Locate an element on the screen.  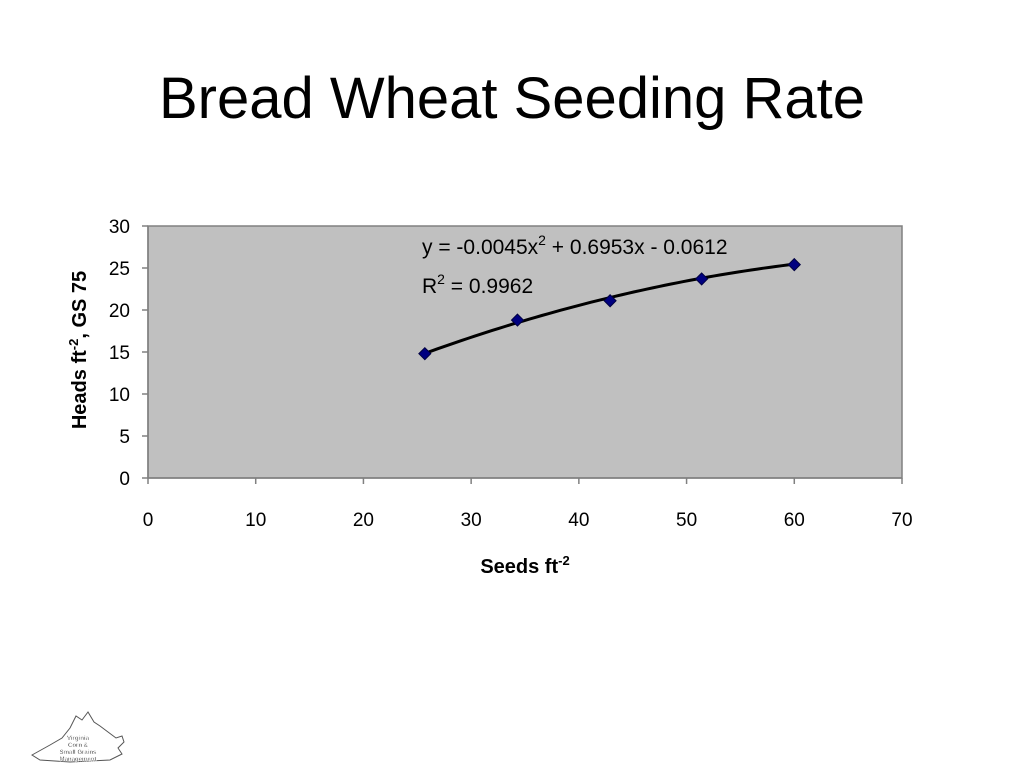
svg-text: Management is located at coordinates (78, 760).